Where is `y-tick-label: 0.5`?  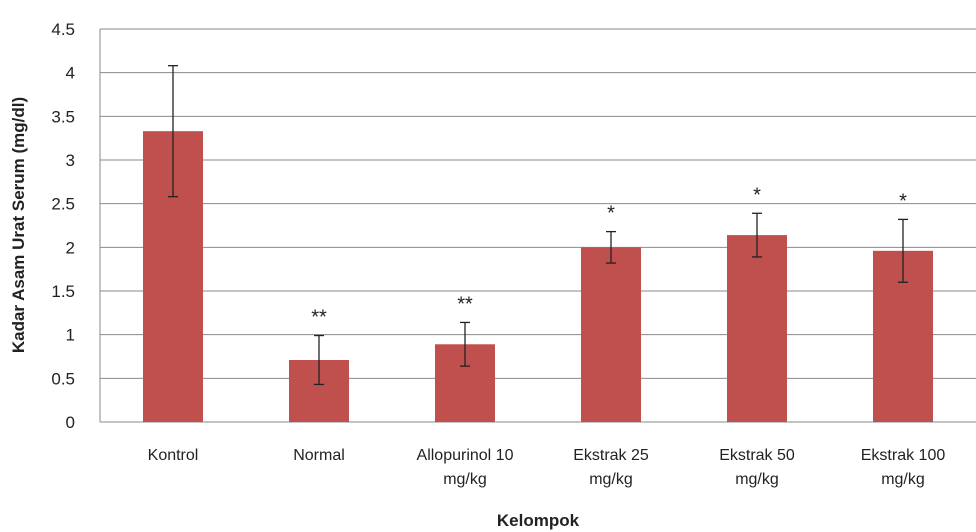 y-tick-label: 0.5 is located at coordinates (63, 378).